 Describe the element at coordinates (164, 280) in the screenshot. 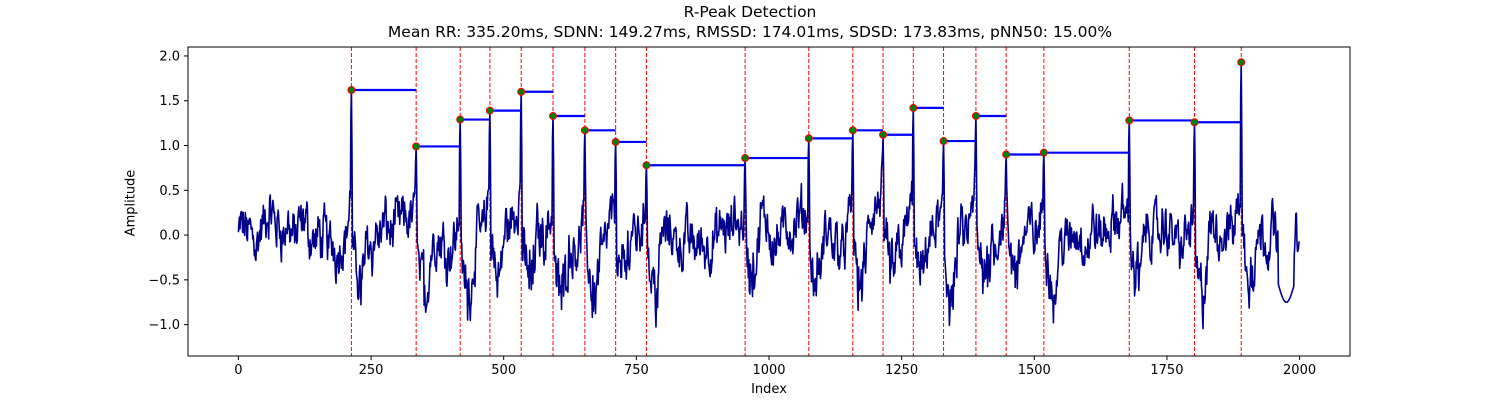

I see `y-tick-label: −0.5` at that location.